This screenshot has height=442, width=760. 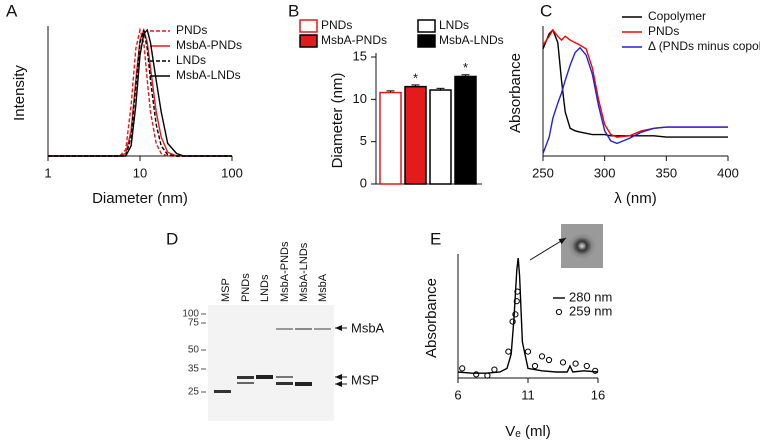 What do you see at coordinates (457, 394) in the screenshot?
I see `x-tick-label: 6` at bounding box center [457, 394].